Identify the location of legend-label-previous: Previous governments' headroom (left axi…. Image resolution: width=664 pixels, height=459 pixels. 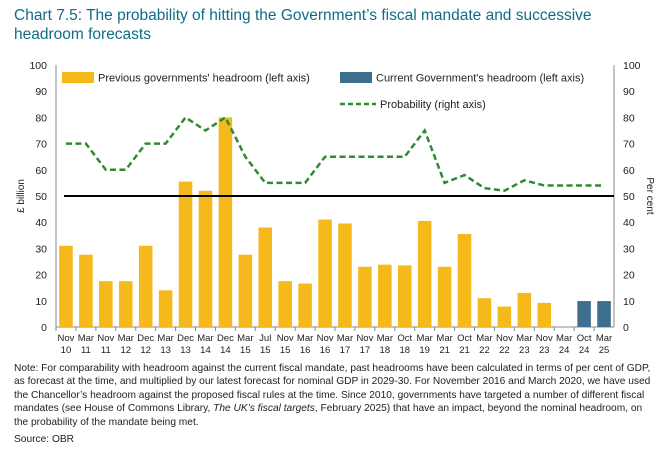
(204, 79).